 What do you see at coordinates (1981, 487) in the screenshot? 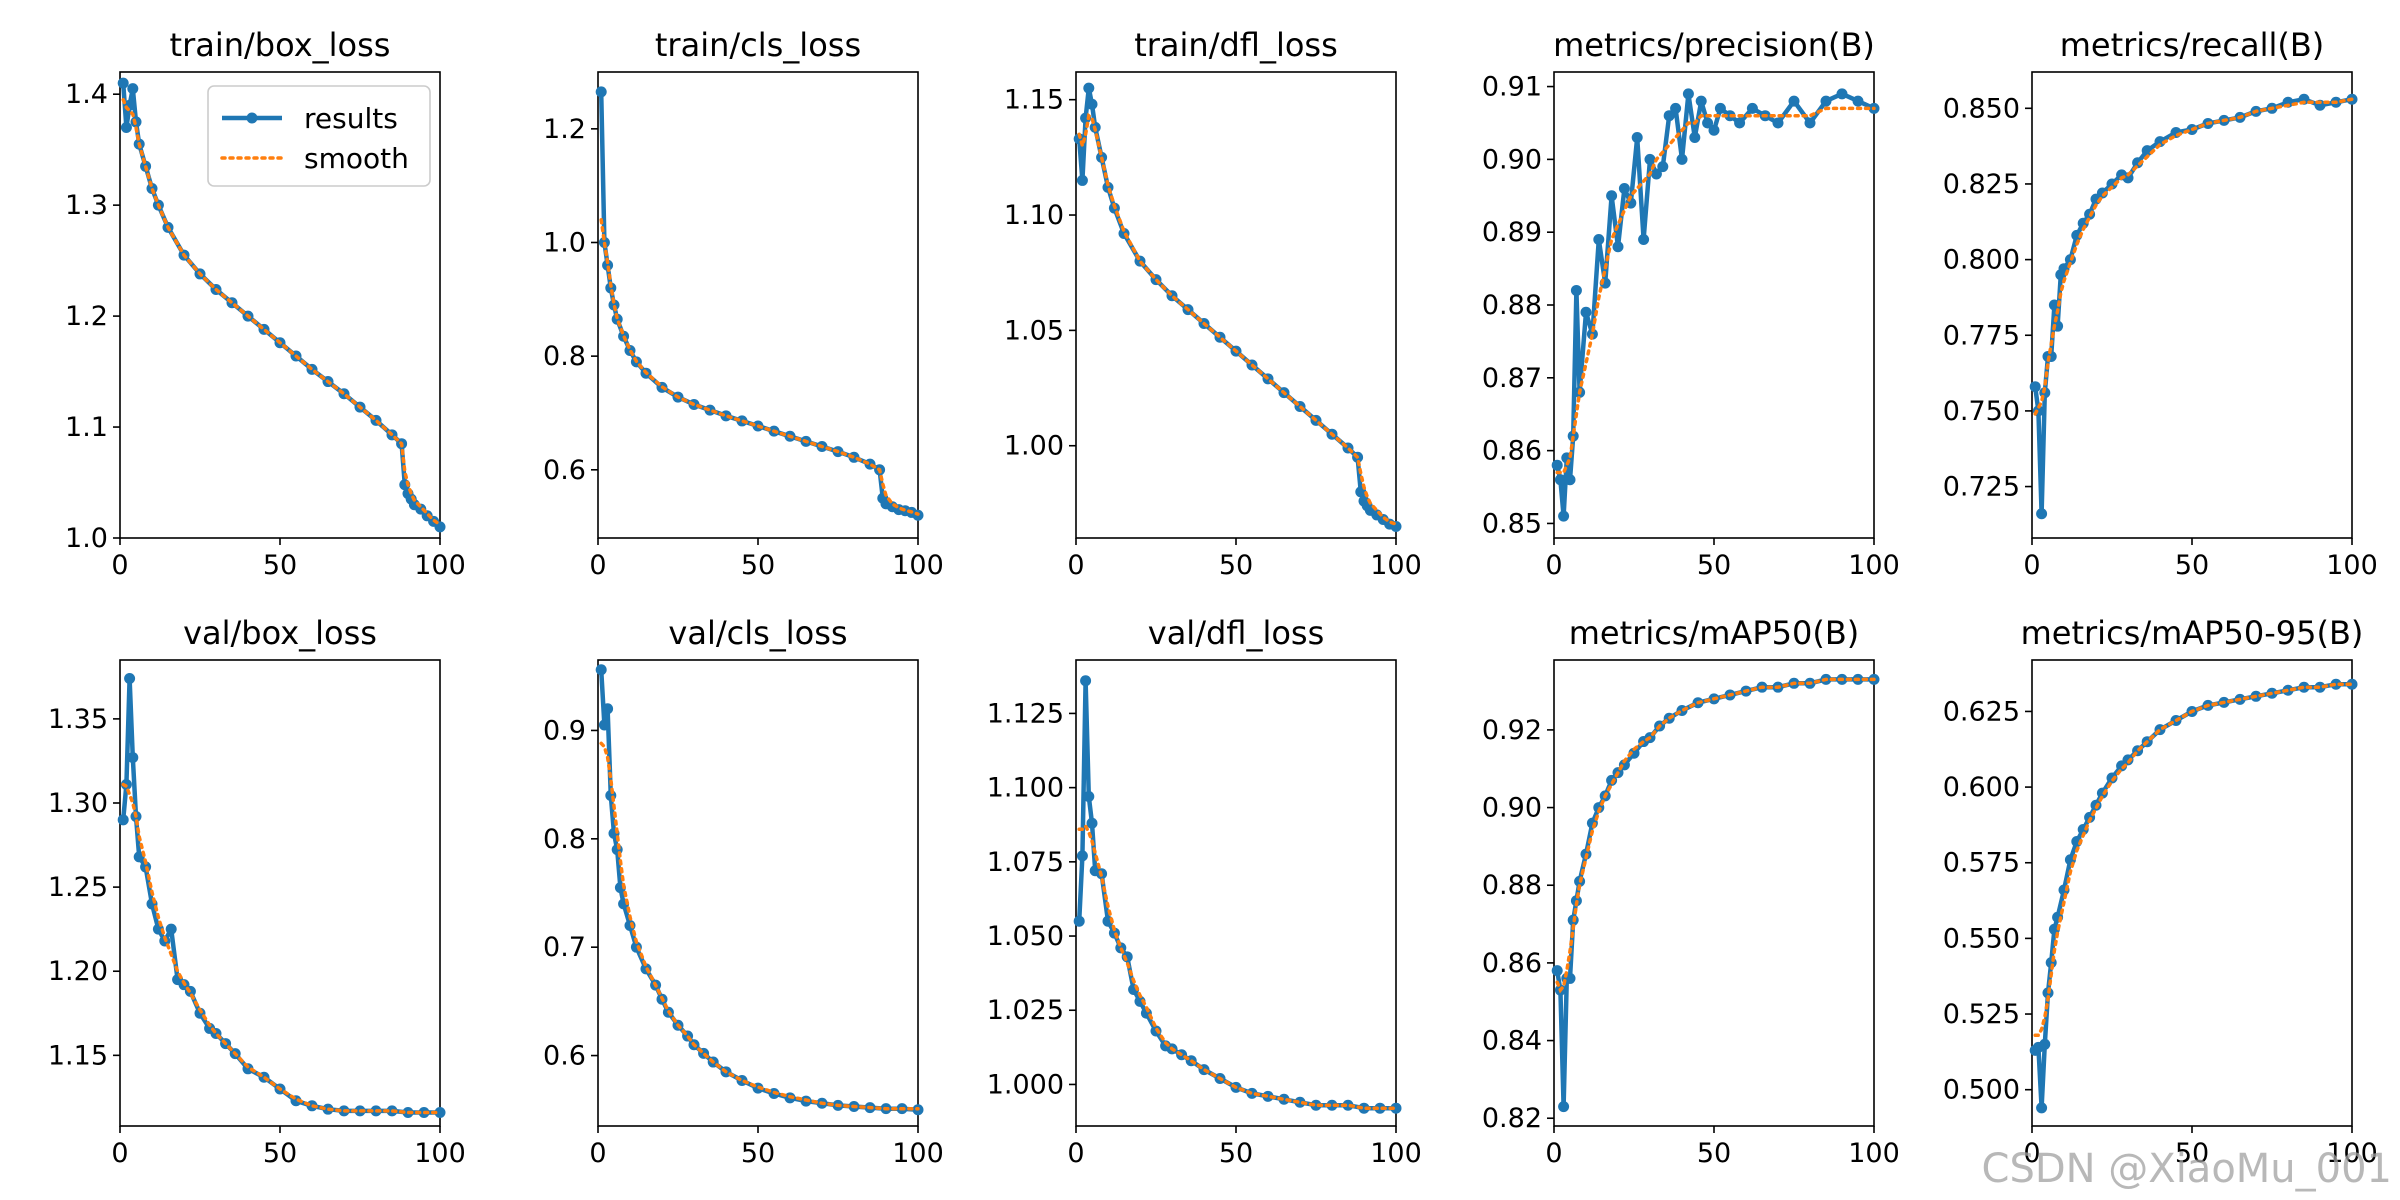
I see `y-tick-label: 0.725` at bounding box center [1981, 487].